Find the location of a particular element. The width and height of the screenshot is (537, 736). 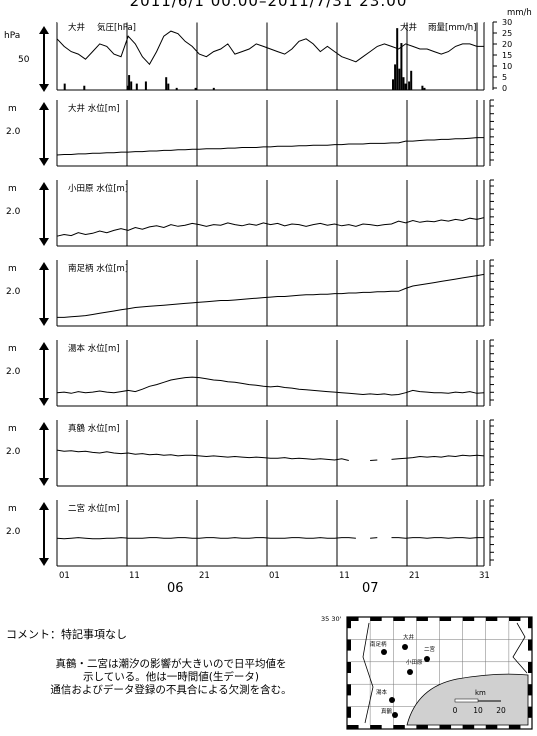

panel-title: 大井 水位[m] is located at coordinates (94, 108).